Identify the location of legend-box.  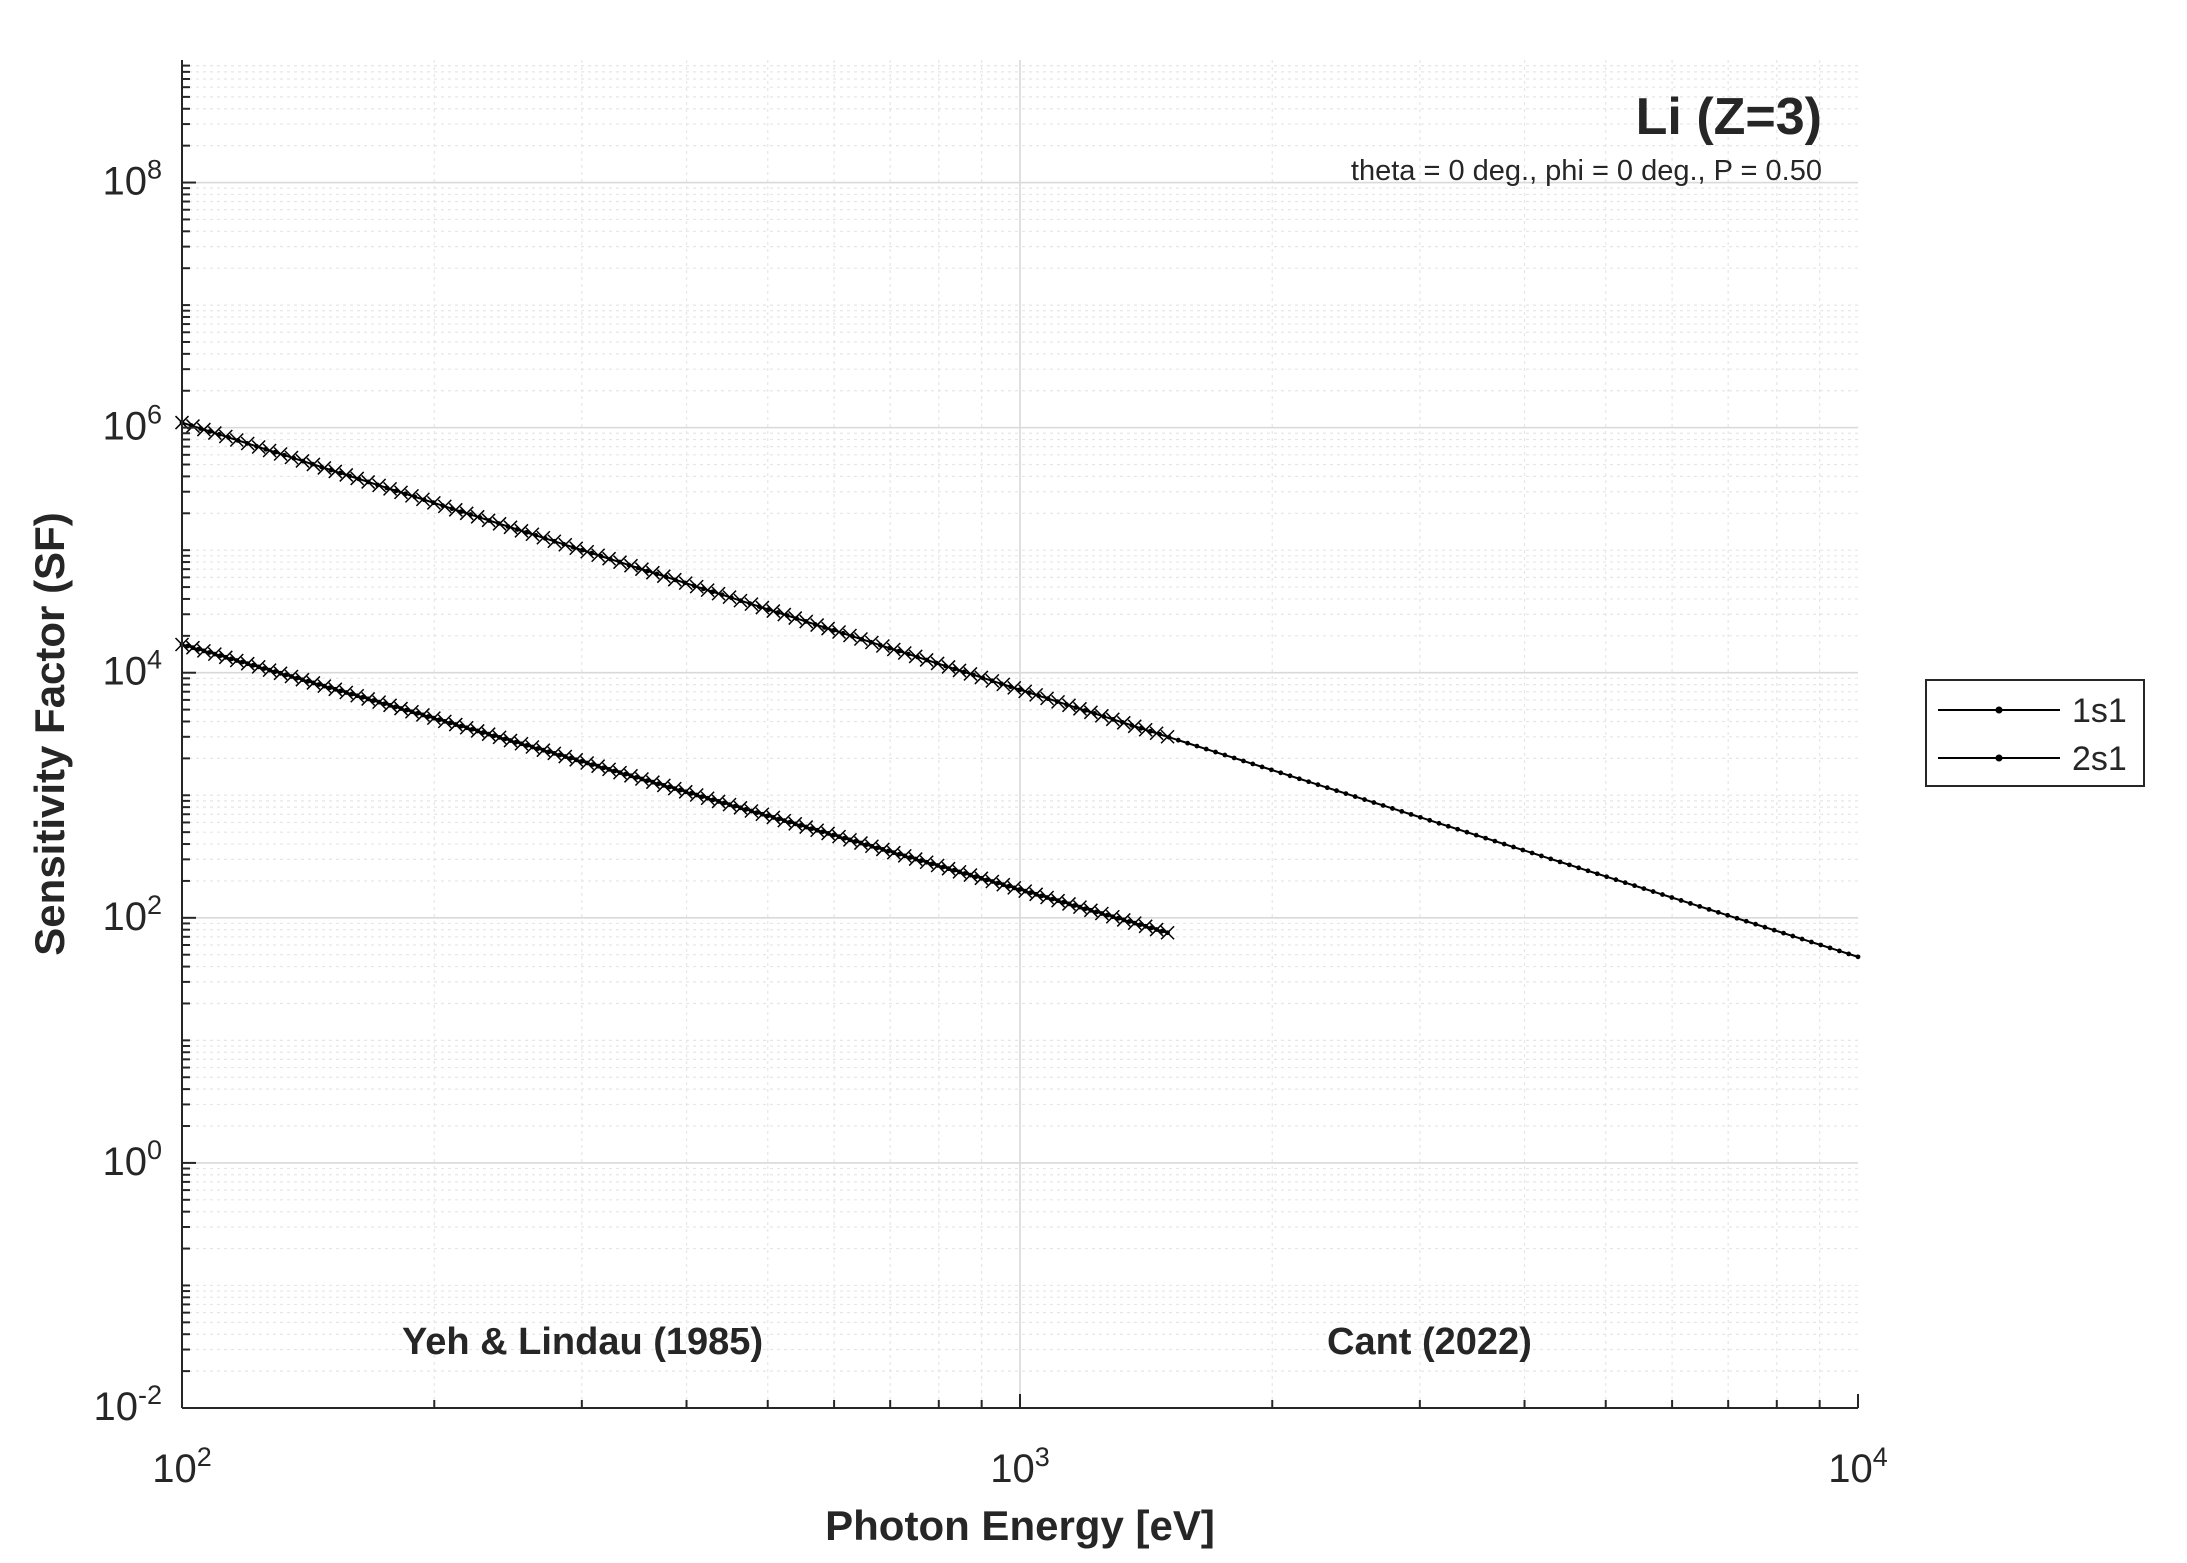
(2035, 733).